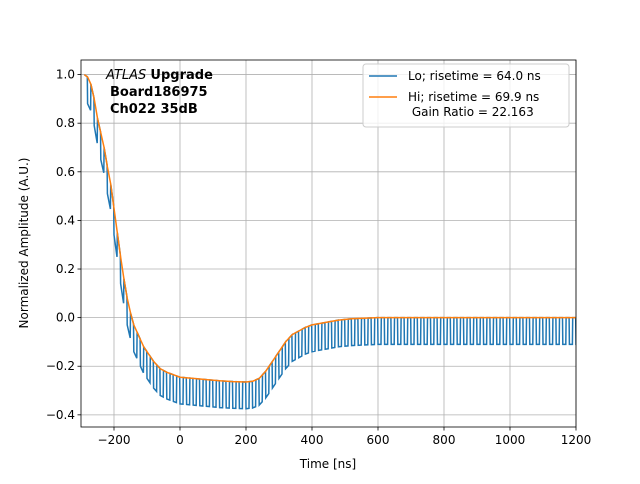 This screenshot has height=484, width=640. What do you see at coordinates (154, 109) in the screenshot?
I see `annotation-channel: Ch022 35dB` at bounding box center [154, 109].